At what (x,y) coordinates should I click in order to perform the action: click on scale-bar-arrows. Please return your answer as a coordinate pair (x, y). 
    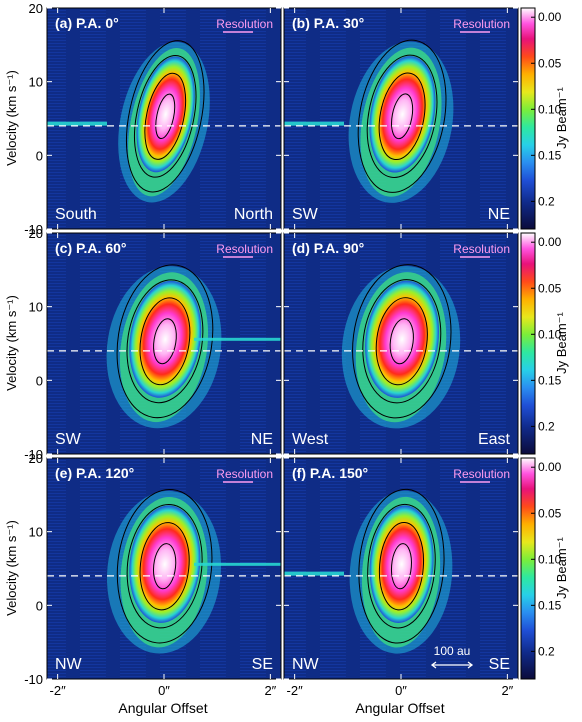
    Looking at the image, I should click on (452, 665).